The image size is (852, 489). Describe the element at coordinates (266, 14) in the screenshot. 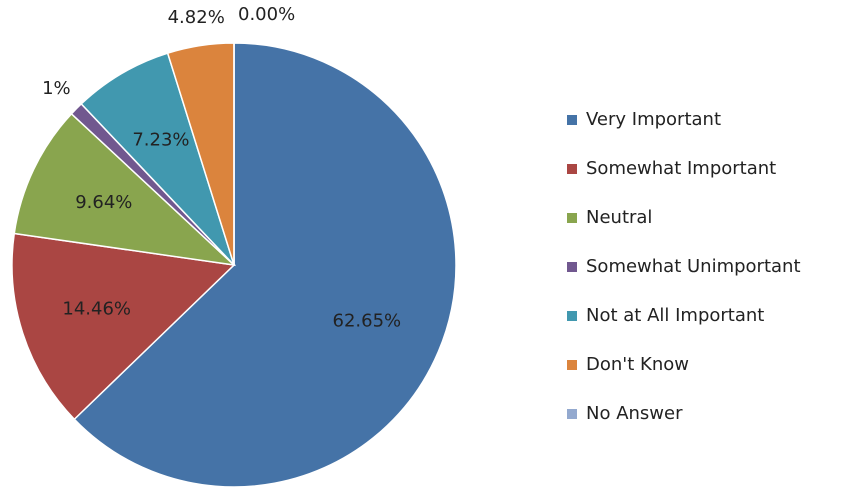

I see `data-label: 0.00%` at that location.